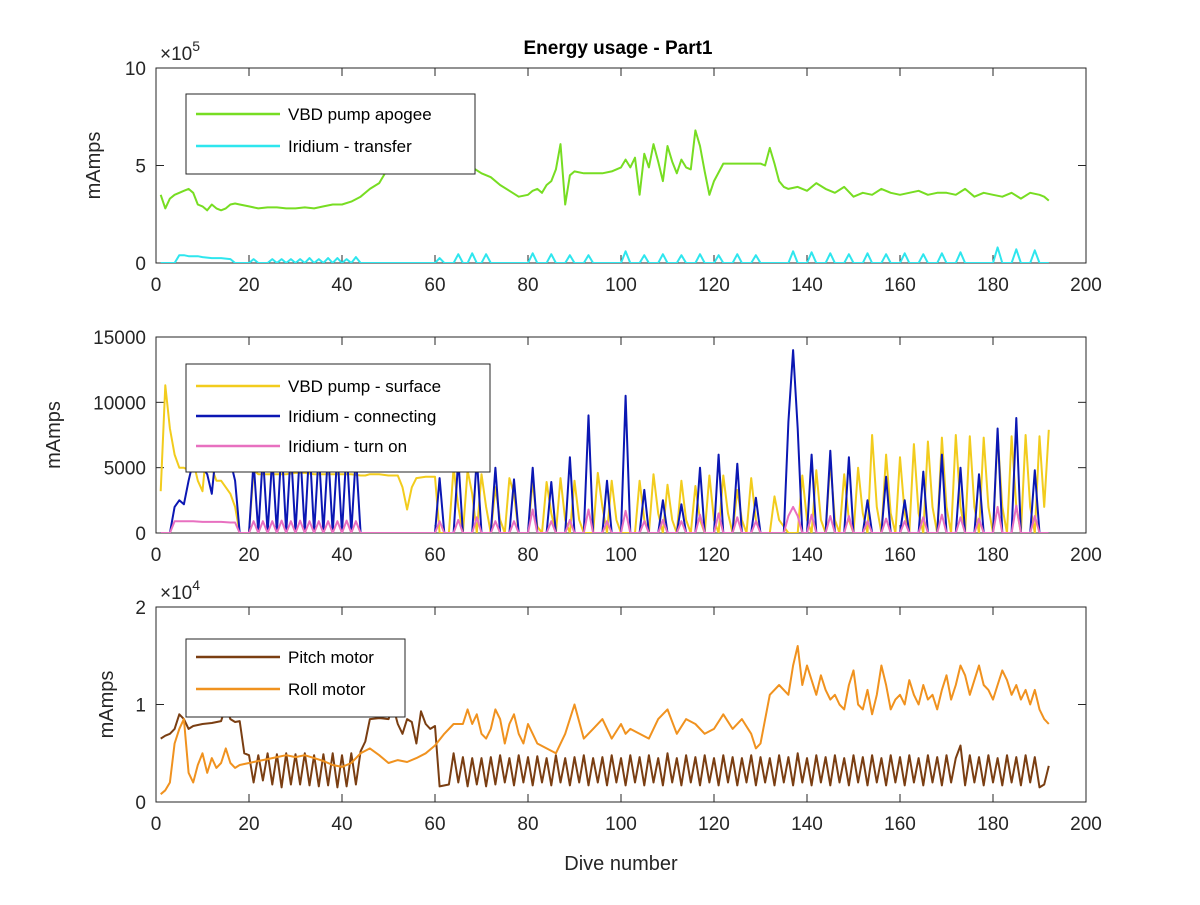 This screenshot has width=1200, height=905. Describe the element at coordinates (360, 114) in the screenshot. I see `legend-label: VBD pump apogee` at that location.